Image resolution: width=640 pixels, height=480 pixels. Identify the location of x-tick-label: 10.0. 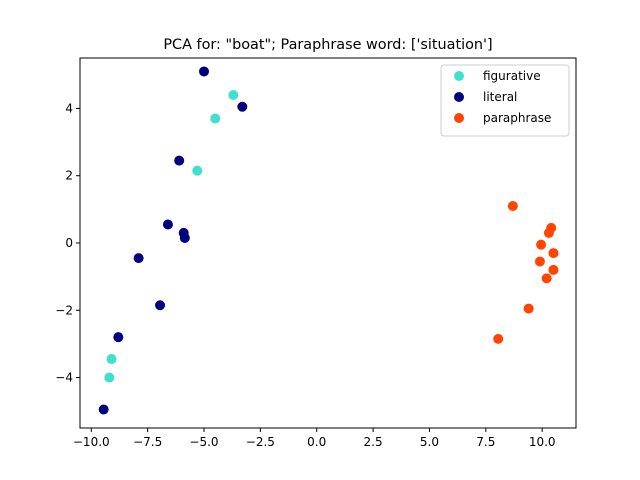
(542, 442).